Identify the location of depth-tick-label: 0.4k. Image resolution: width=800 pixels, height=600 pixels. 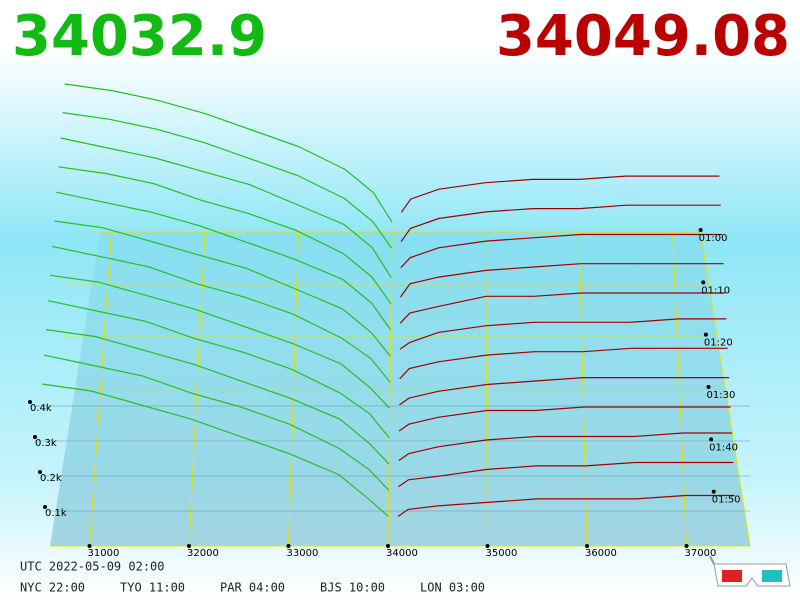
(41, 408).